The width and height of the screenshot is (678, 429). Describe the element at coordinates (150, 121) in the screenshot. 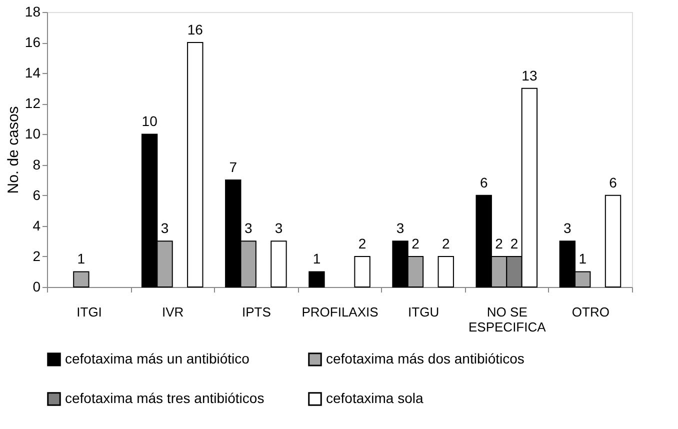

I see `data-label: 10` at that location.